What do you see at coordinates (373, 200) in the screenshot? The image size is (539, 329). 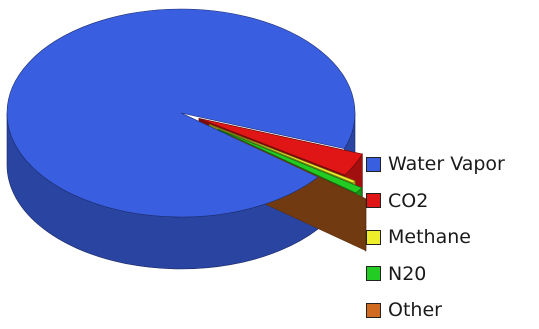 I see `legend-swatch-co2` at bounding box center [373, 200].